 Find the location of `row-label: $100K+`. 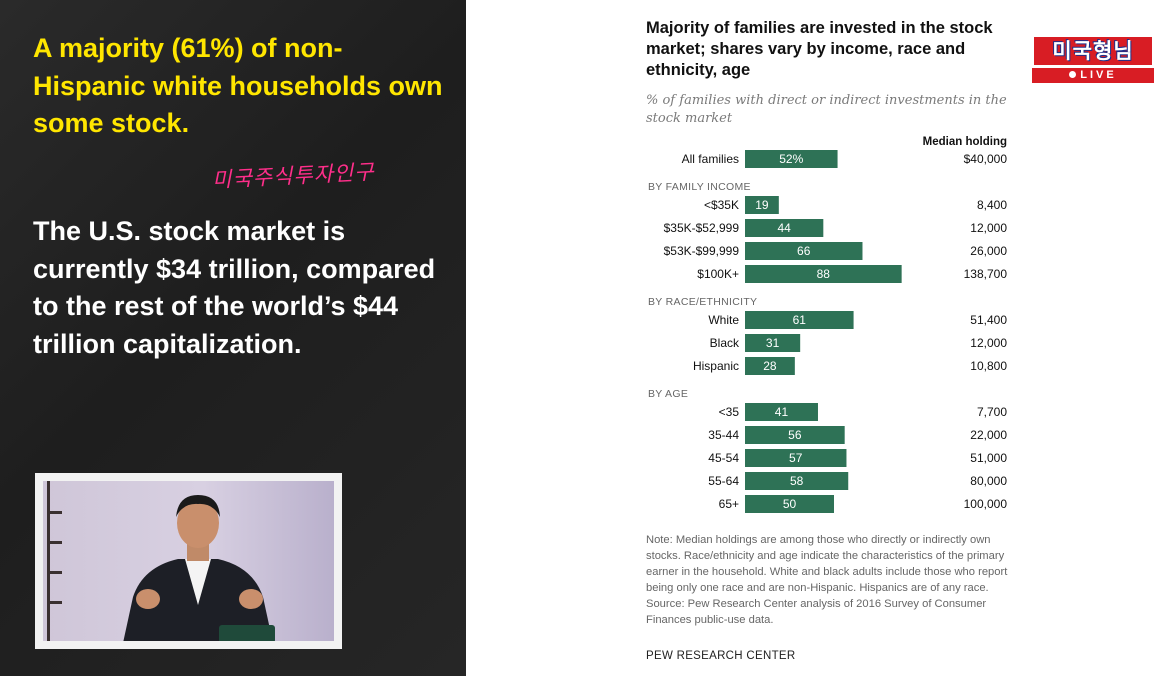

row-label: $100K+ is located at coordinates (718, 274).